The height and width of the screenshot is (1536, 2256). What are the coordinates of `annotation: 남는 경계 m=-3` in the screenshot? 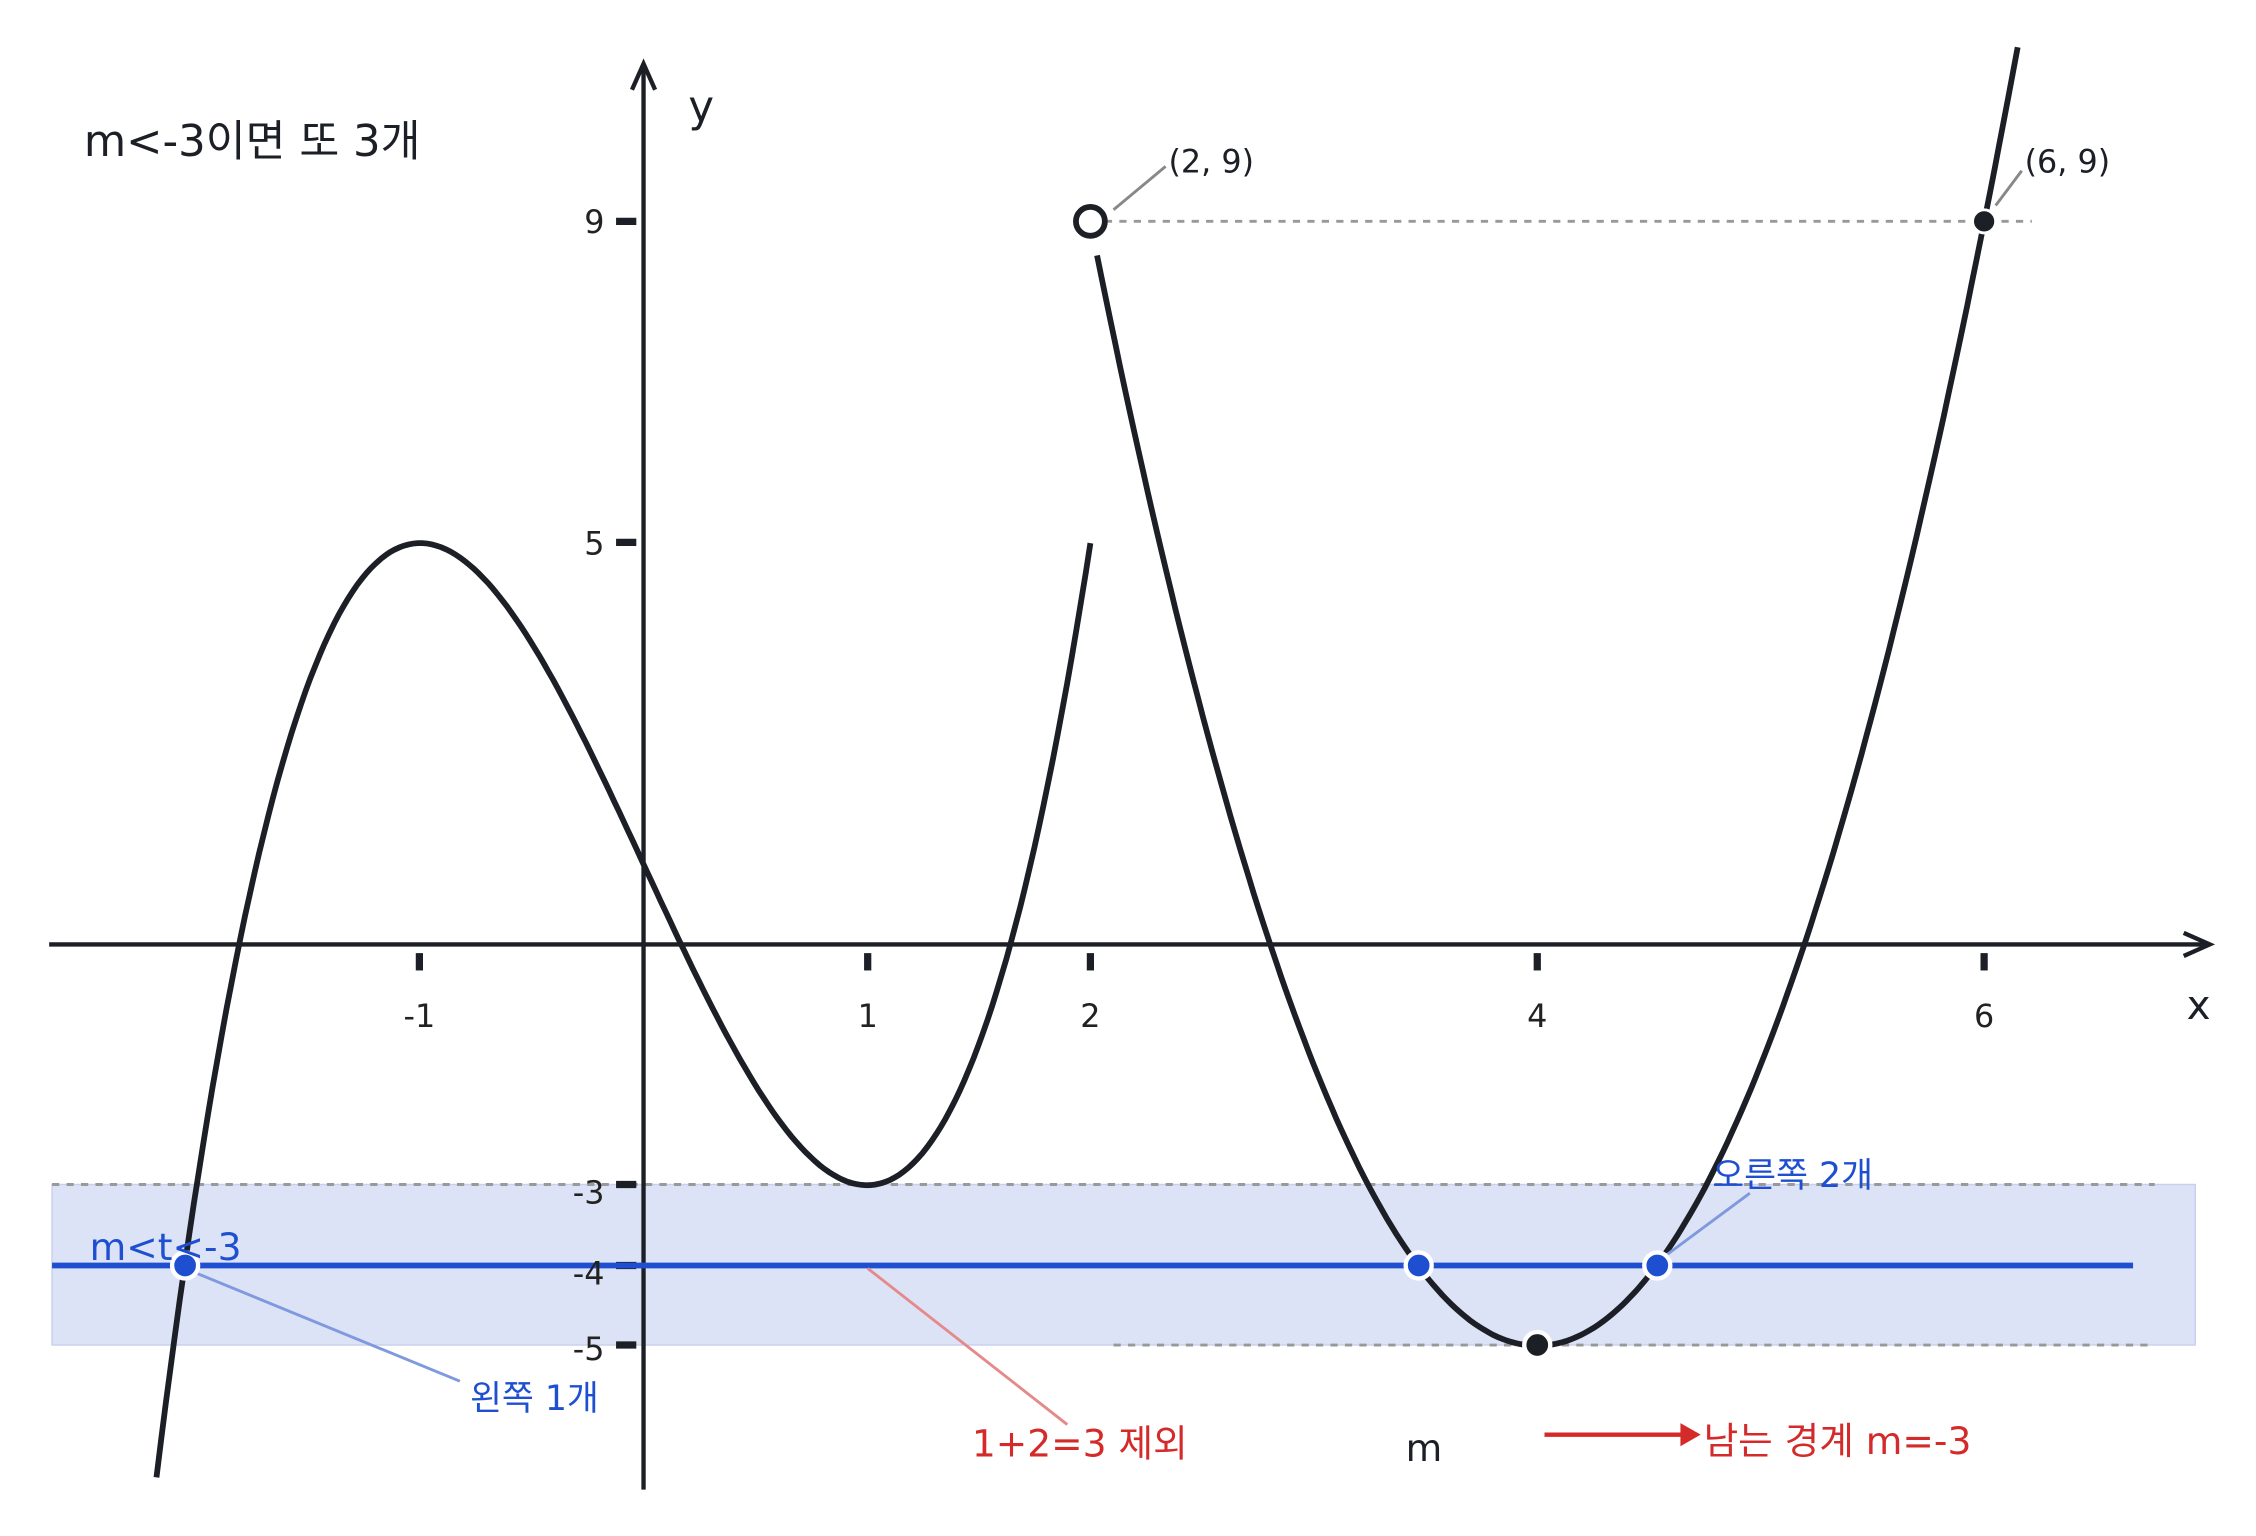 It's located at (1838, 1441).